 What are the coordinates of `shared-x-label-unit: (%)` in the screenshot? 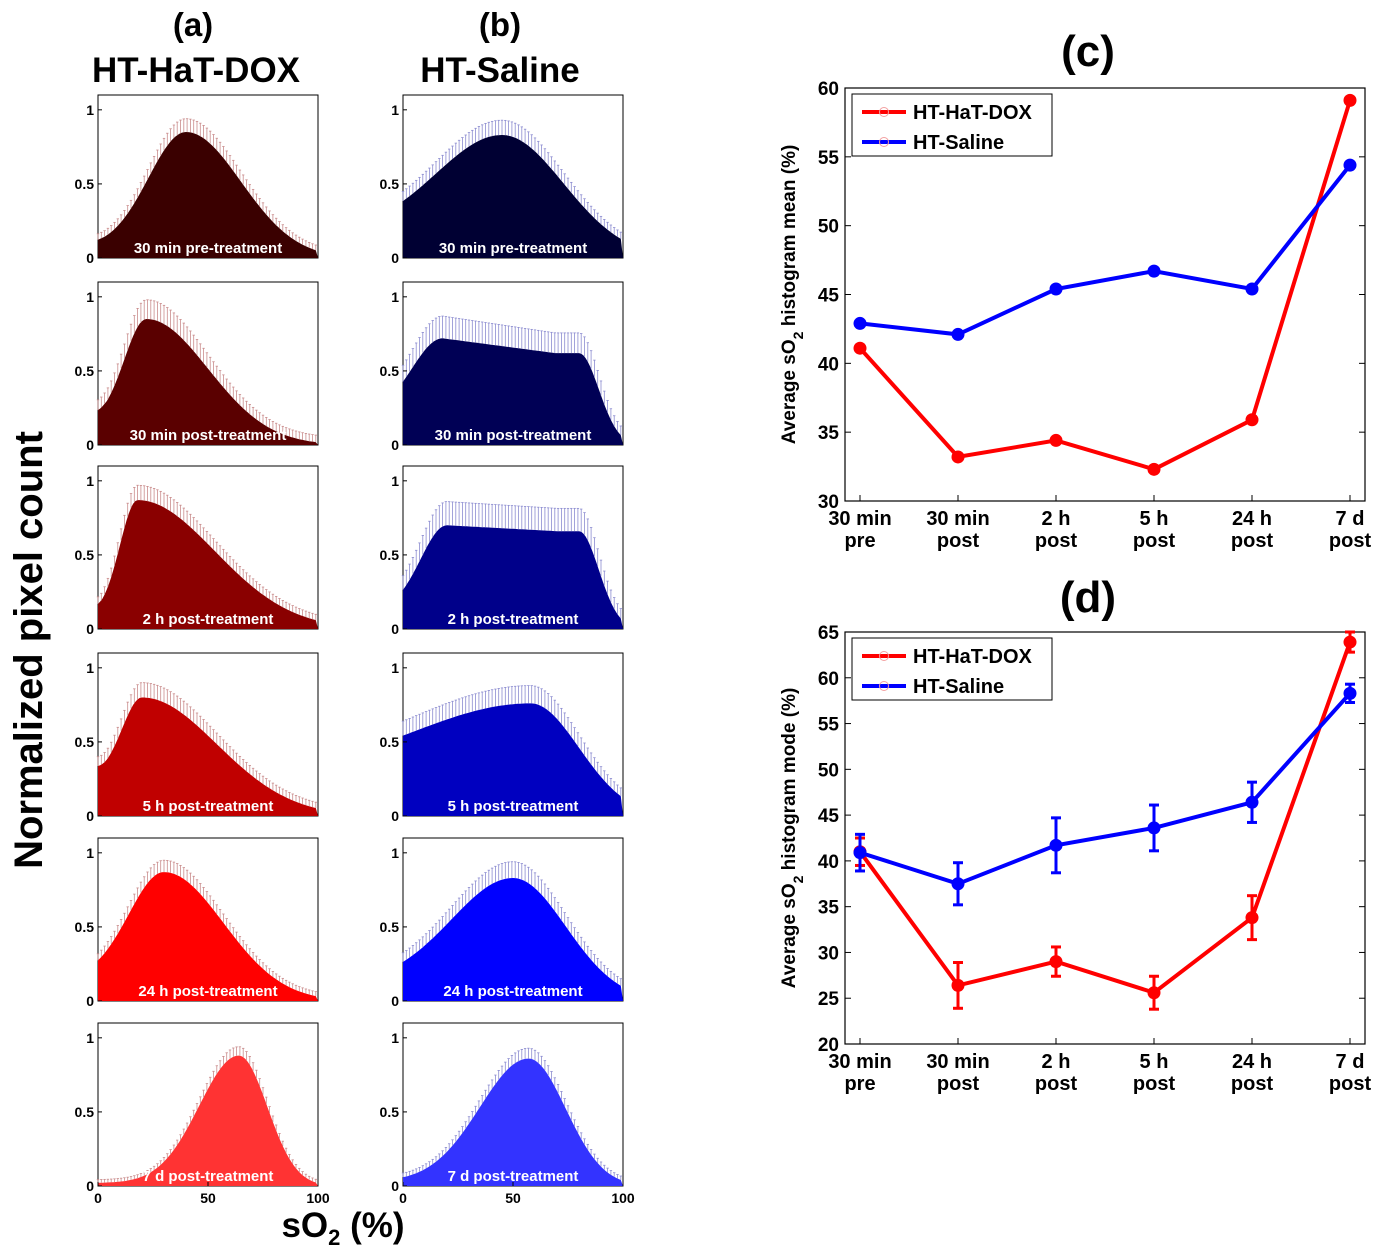 It's located at (372, 1225).